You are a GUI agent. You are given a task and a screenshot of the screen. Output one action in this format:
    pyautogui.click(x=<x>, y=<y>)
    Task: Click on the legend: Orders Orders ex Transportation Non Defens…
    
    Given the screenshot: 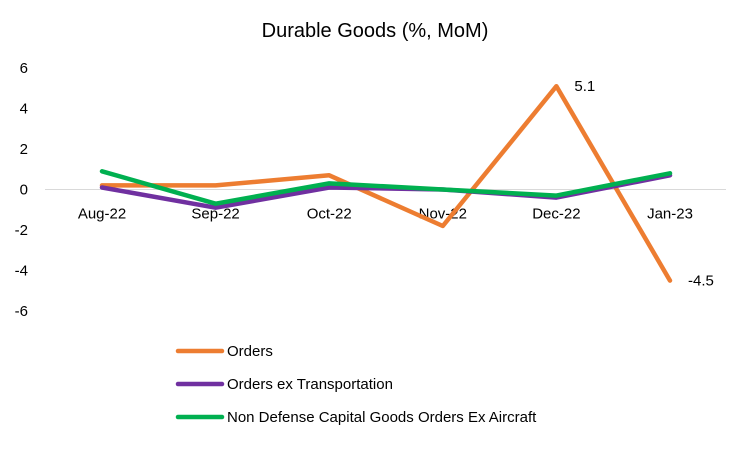 What is the action you would take?
    pyautogui.click(x=356, y=384)
    